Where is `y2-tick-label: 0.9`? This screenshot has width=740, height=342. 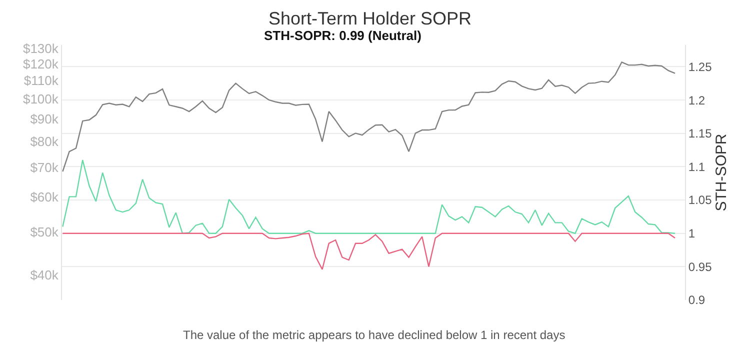
y2-tick-label: 0.9 is located at coordinates (697, 300).